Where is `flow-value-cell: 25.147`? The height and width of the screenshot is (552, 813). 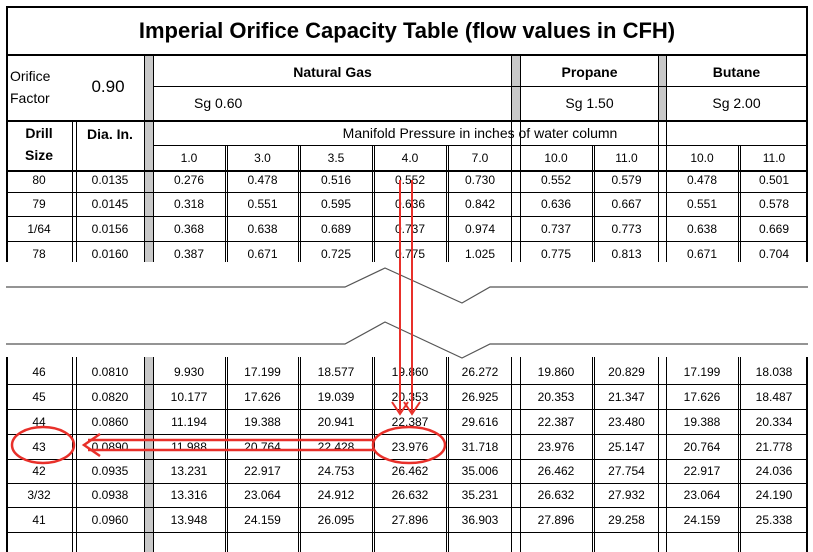
flow-value-cell: 25.147 is located at coordinates (626, 447).